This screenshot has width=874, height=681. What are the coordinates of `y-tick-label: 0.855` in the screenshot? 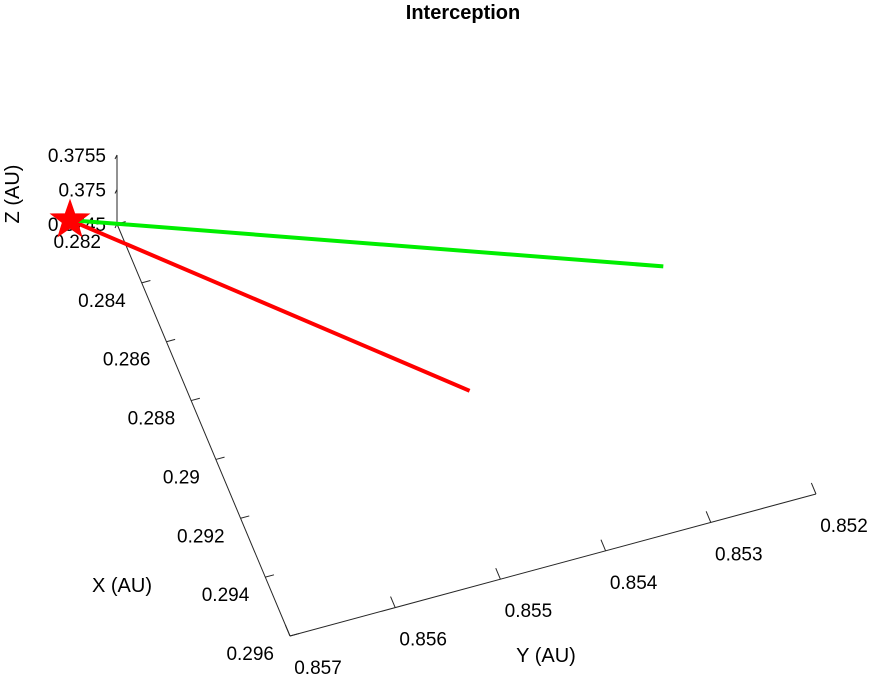 It's located at (529, 611).